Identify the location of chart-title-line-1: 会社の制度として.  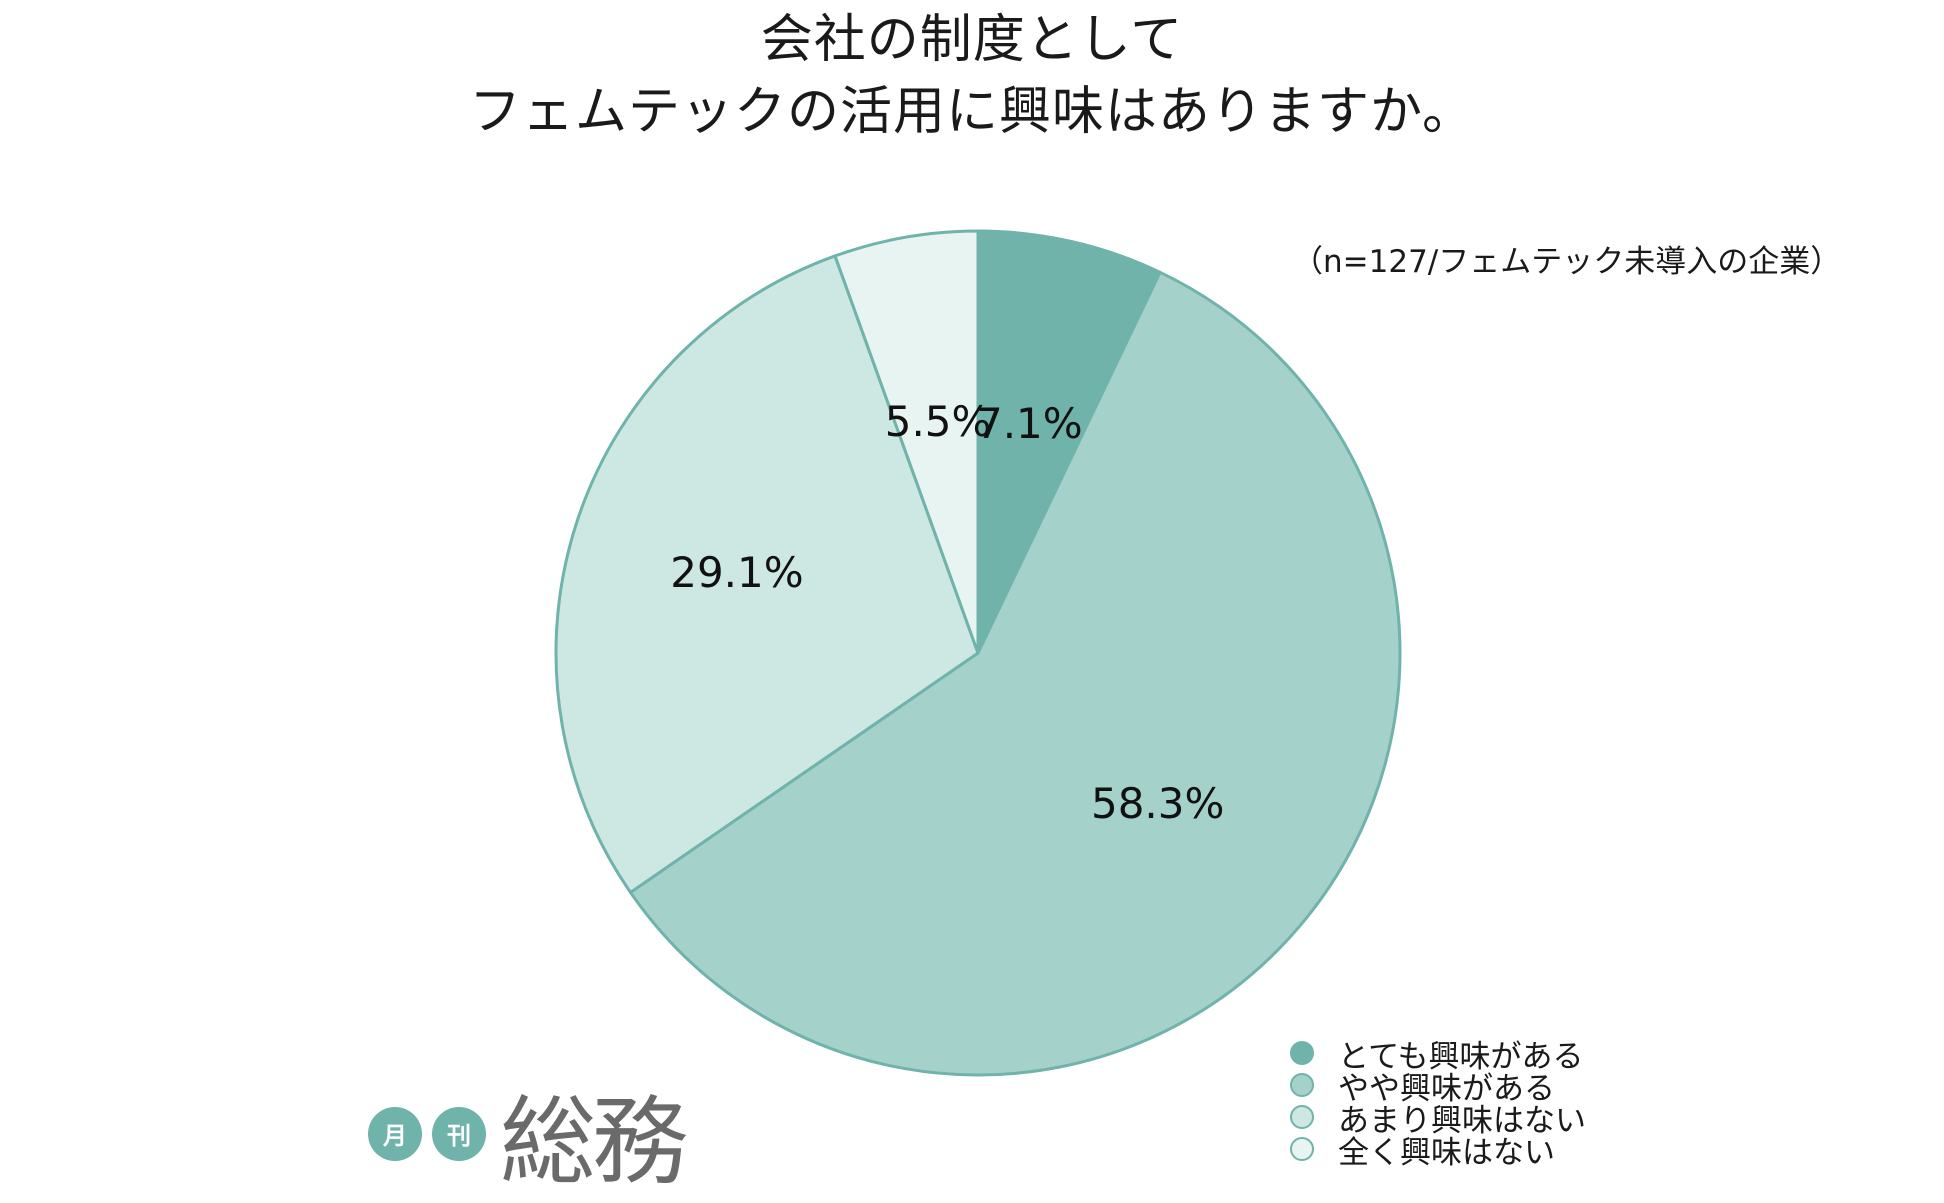
(972, 40).